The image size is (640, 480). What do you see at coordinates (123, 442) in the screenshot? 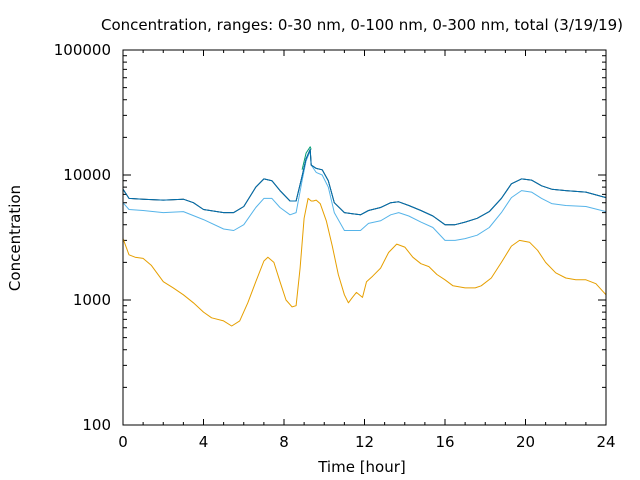
I see `x-tick-label: 0` at bounding box center [123, 442].